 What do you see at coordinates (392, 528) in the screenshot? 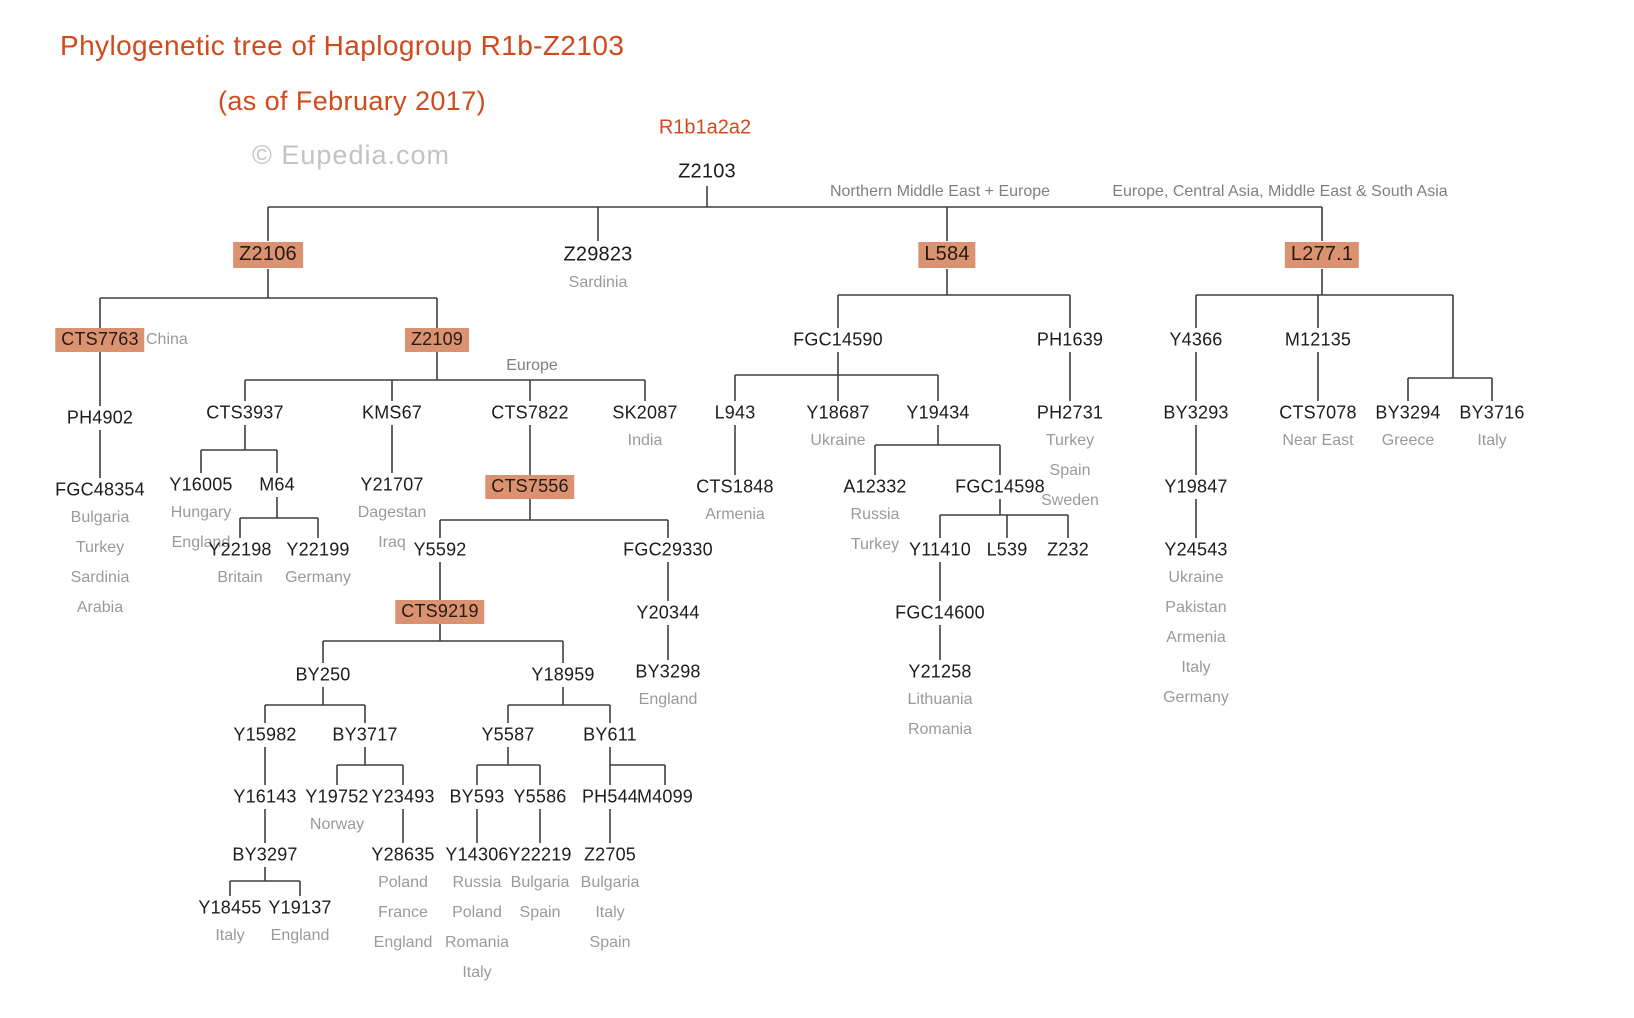
I see `node-Y21707-regions: Dagestan Iraq` at bounding box center [392, 528].